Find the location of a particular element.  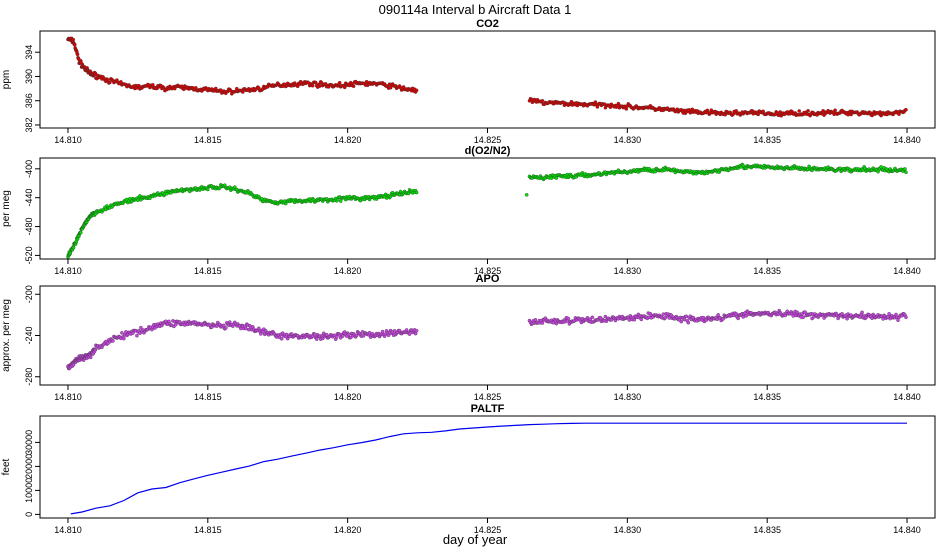

y-tick-label: -280 is located at coordinates (29, 377).